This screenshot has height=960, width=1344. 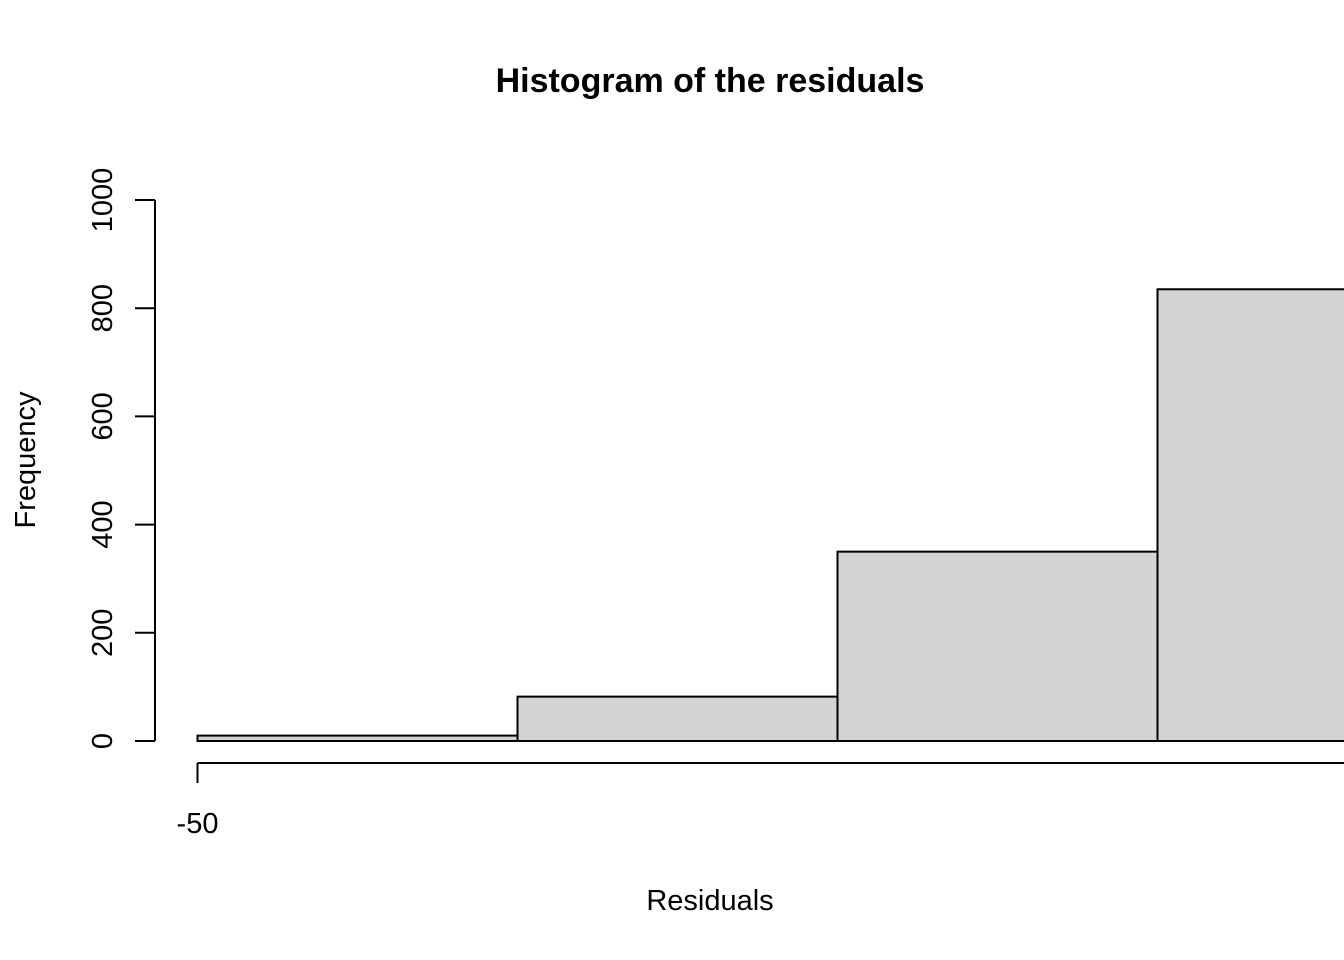 I want to click on chart-title: Histogram of the residuals, so click(x=710, y=81).